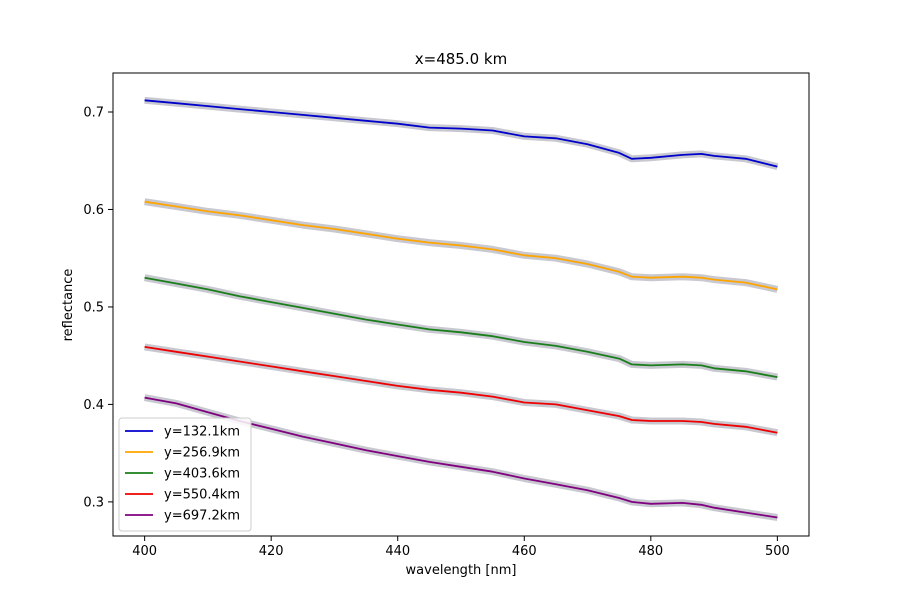  I want to click on legend-box, so click(185, 474).